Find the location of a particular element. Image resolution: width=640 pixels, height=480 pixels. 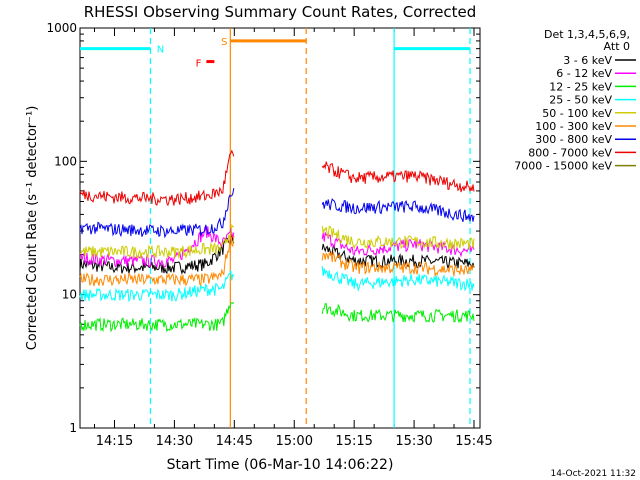

annotation-n is located at coordinates (432, 228).